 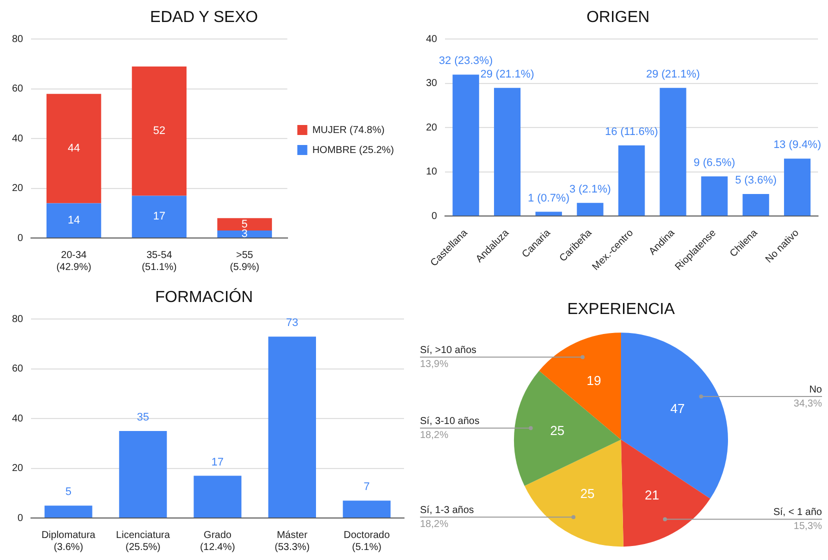 I want to click on data-label: 13 (9.4%), so click(x=797, y=145).